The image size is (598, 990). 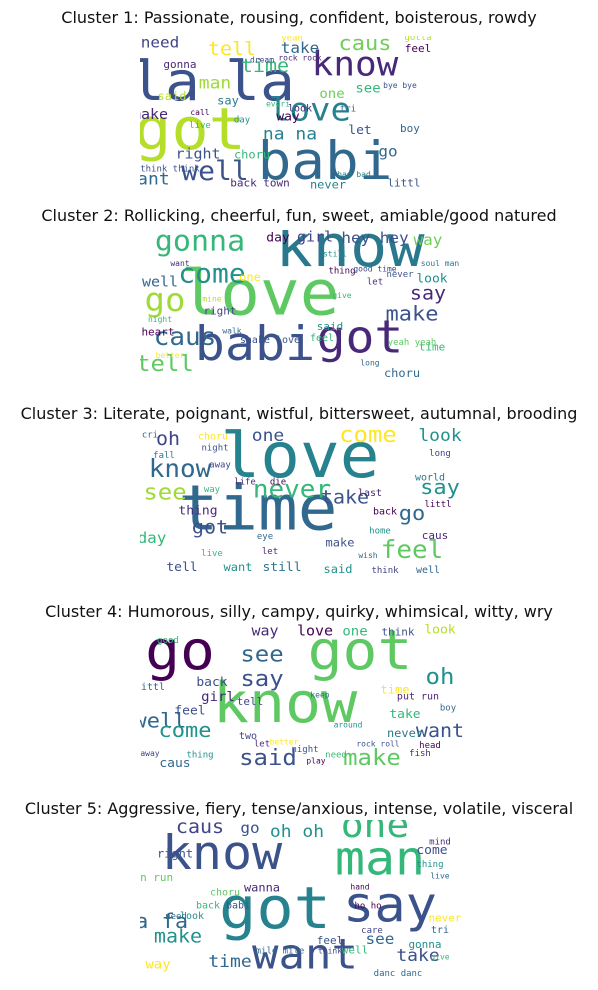 What do you see at coordinates (330, 951) in the screenshot?
I see `cloud-word: think` at bounding box center [330, 951].